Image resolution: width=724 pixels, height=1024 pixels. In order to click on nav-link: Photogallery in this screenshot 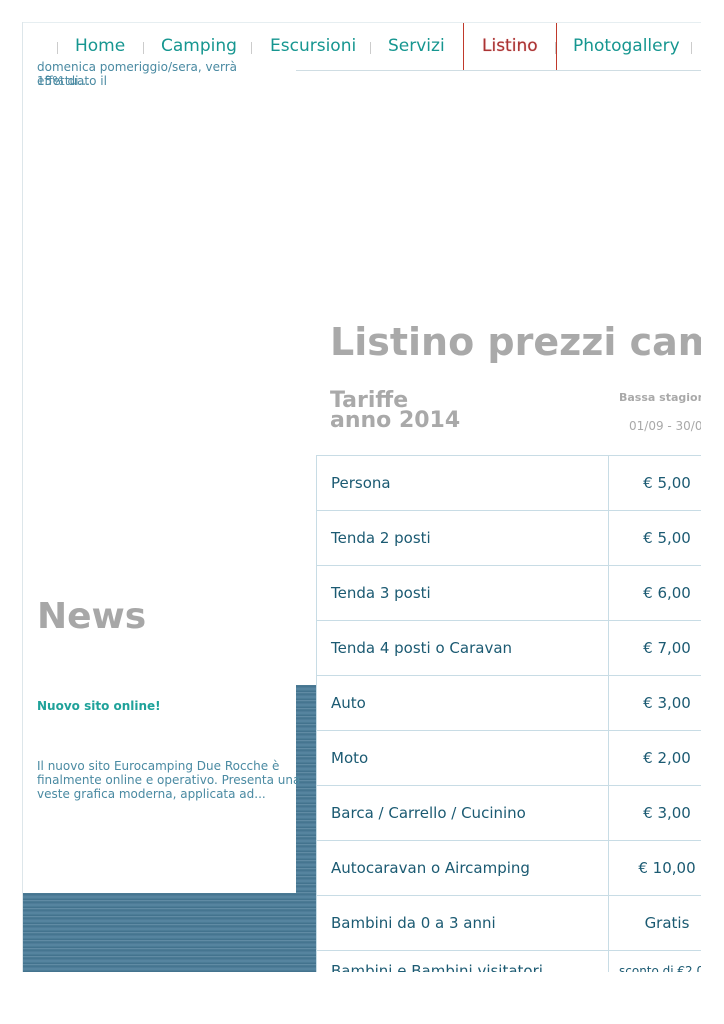, I will do `click(626, 46)`.